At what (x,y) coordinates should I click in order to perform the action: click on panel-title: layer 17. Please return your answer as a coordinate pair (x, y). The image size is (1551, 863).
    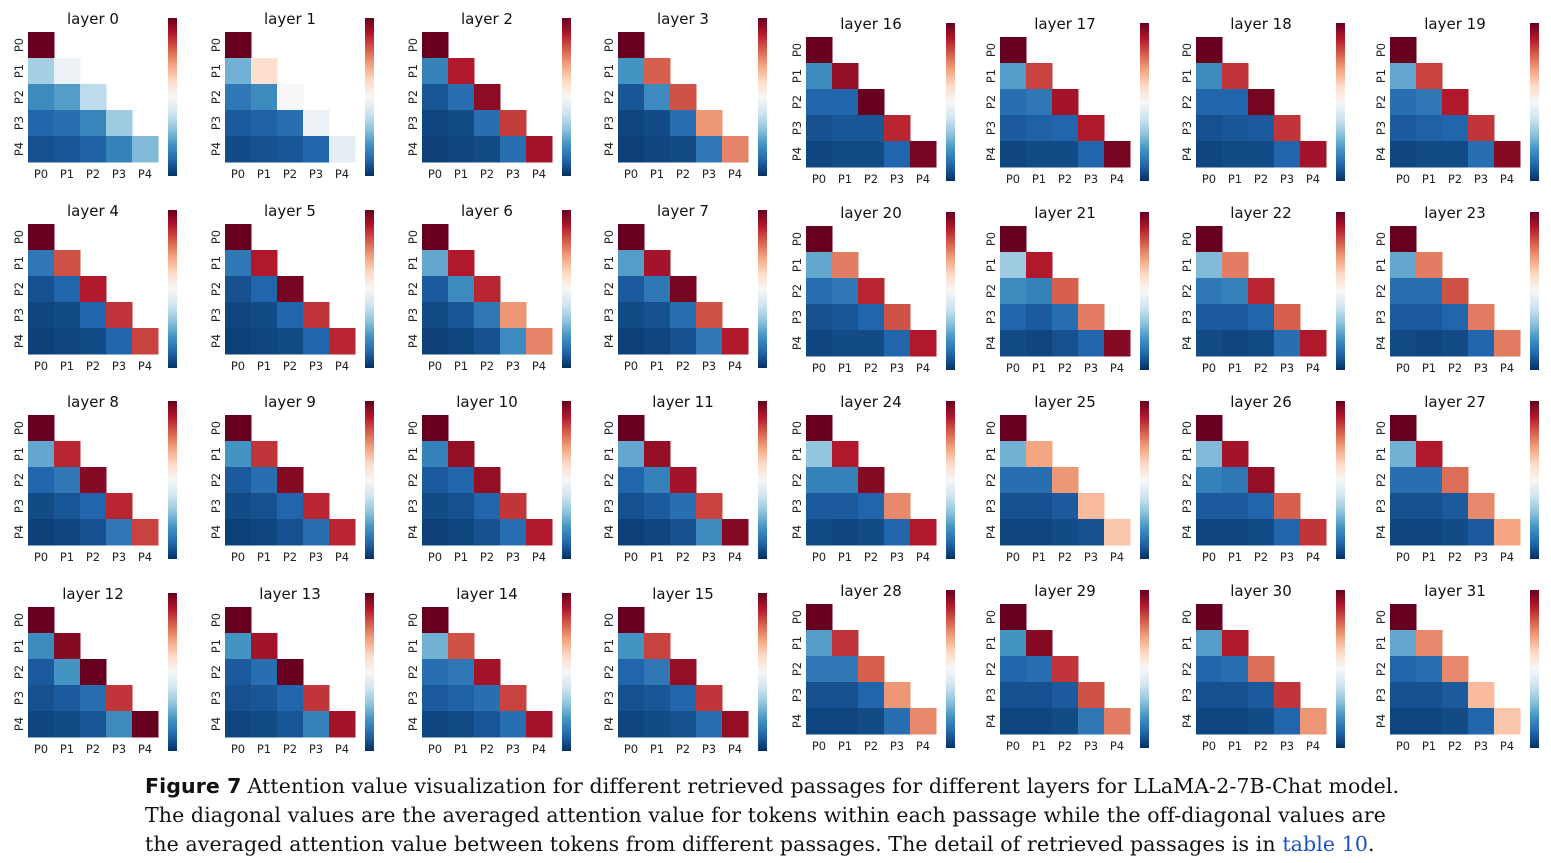
    Looking at the image, I should click on (1065, 24).